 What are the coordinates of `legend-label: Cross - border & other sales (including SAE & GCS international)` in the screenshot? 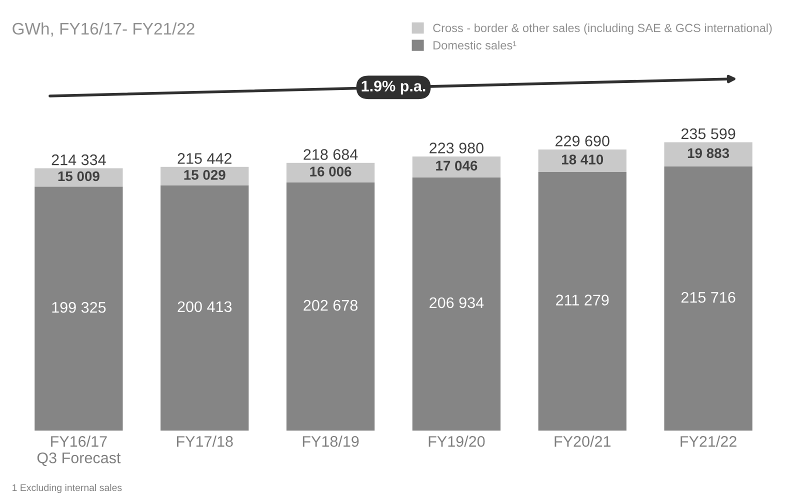 It's located at (602, 28).